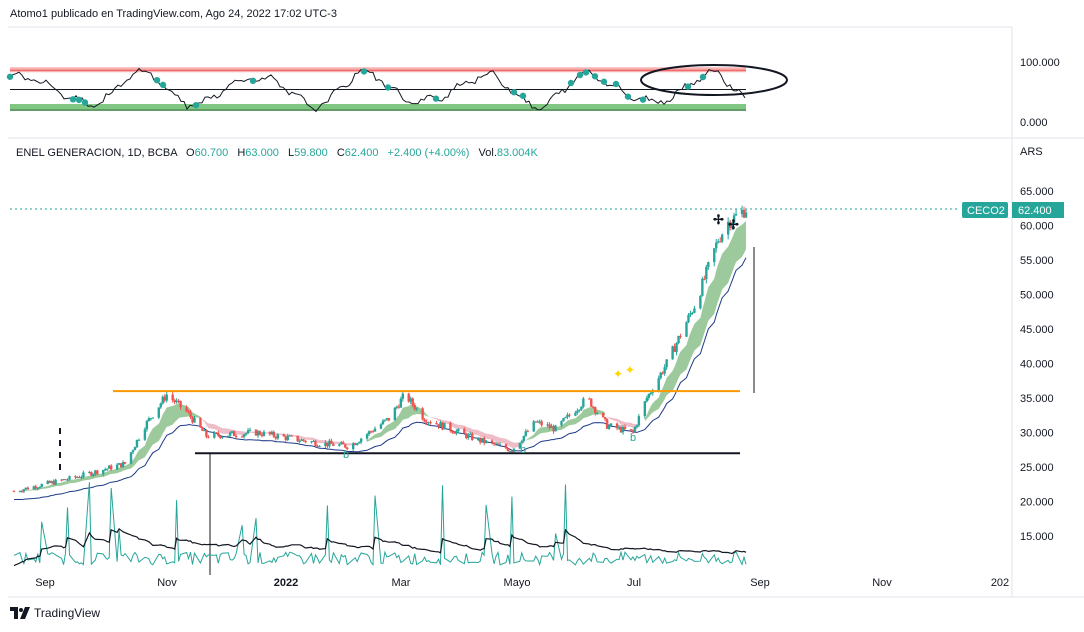 Image resolution: width=1084 pixels, height=632 pixels. What do you see at coordinates (718, 219) in the screenshot?
I see `cross-icon-0: ✢` at bounding box center [718, 219].